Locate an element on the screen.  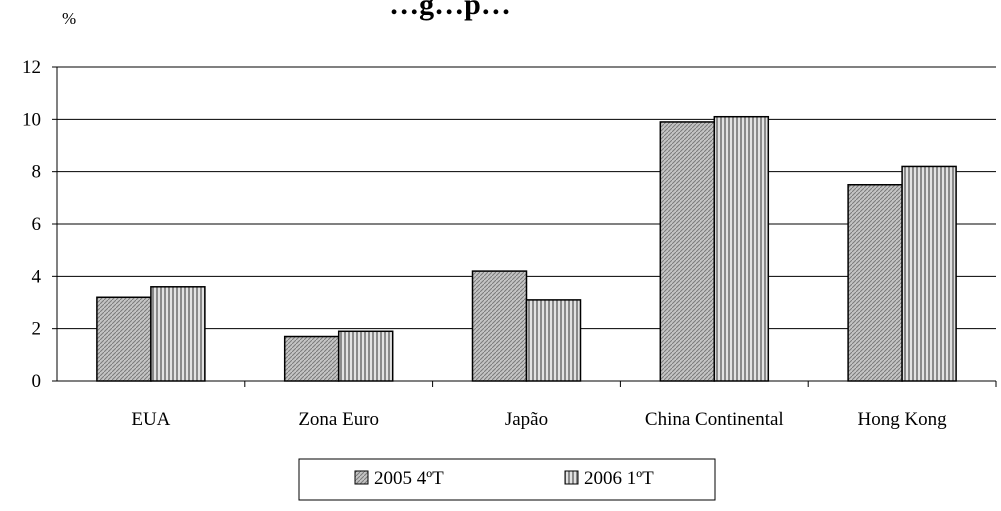
y-tick-label-6: 6 is located at coordinates (37, 224).